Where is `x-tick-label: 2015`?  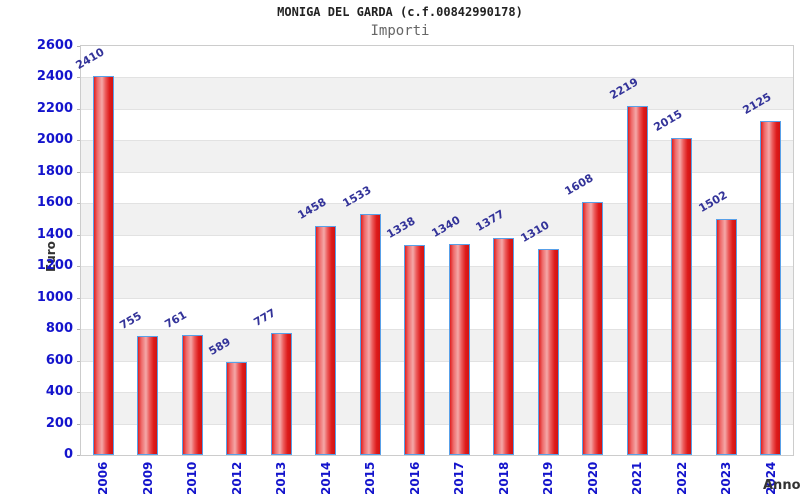
x-tick-label: 2015 is located at coordinates (370, 478).